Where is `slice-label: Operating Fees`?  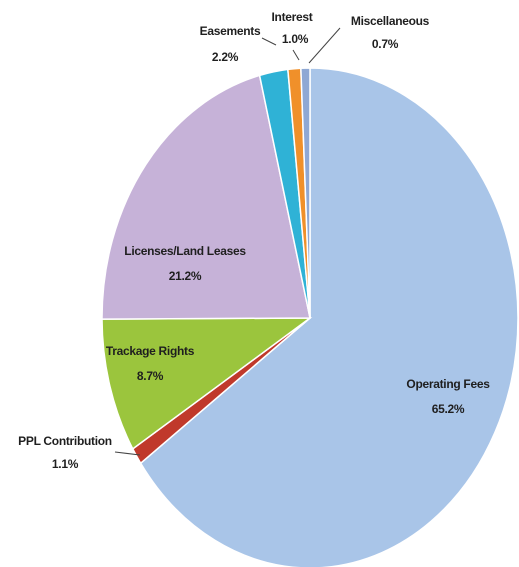 slice-label: Operating Fees is located at coordinates (448, 384).